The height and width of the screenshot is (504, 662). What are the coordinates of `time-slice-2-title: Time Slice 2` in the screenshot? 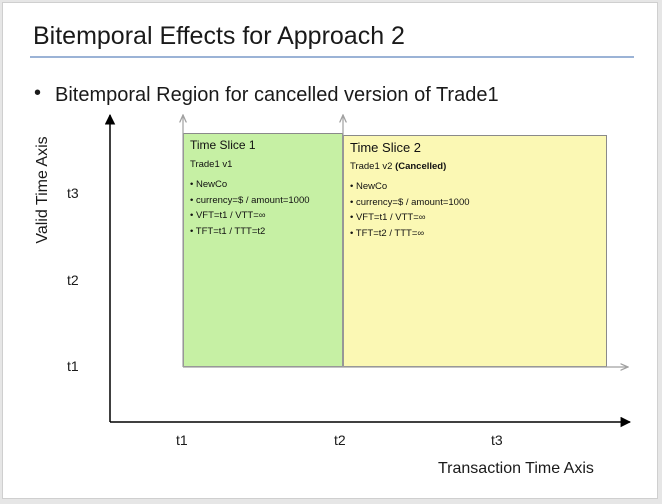 It's located at (386, 147).